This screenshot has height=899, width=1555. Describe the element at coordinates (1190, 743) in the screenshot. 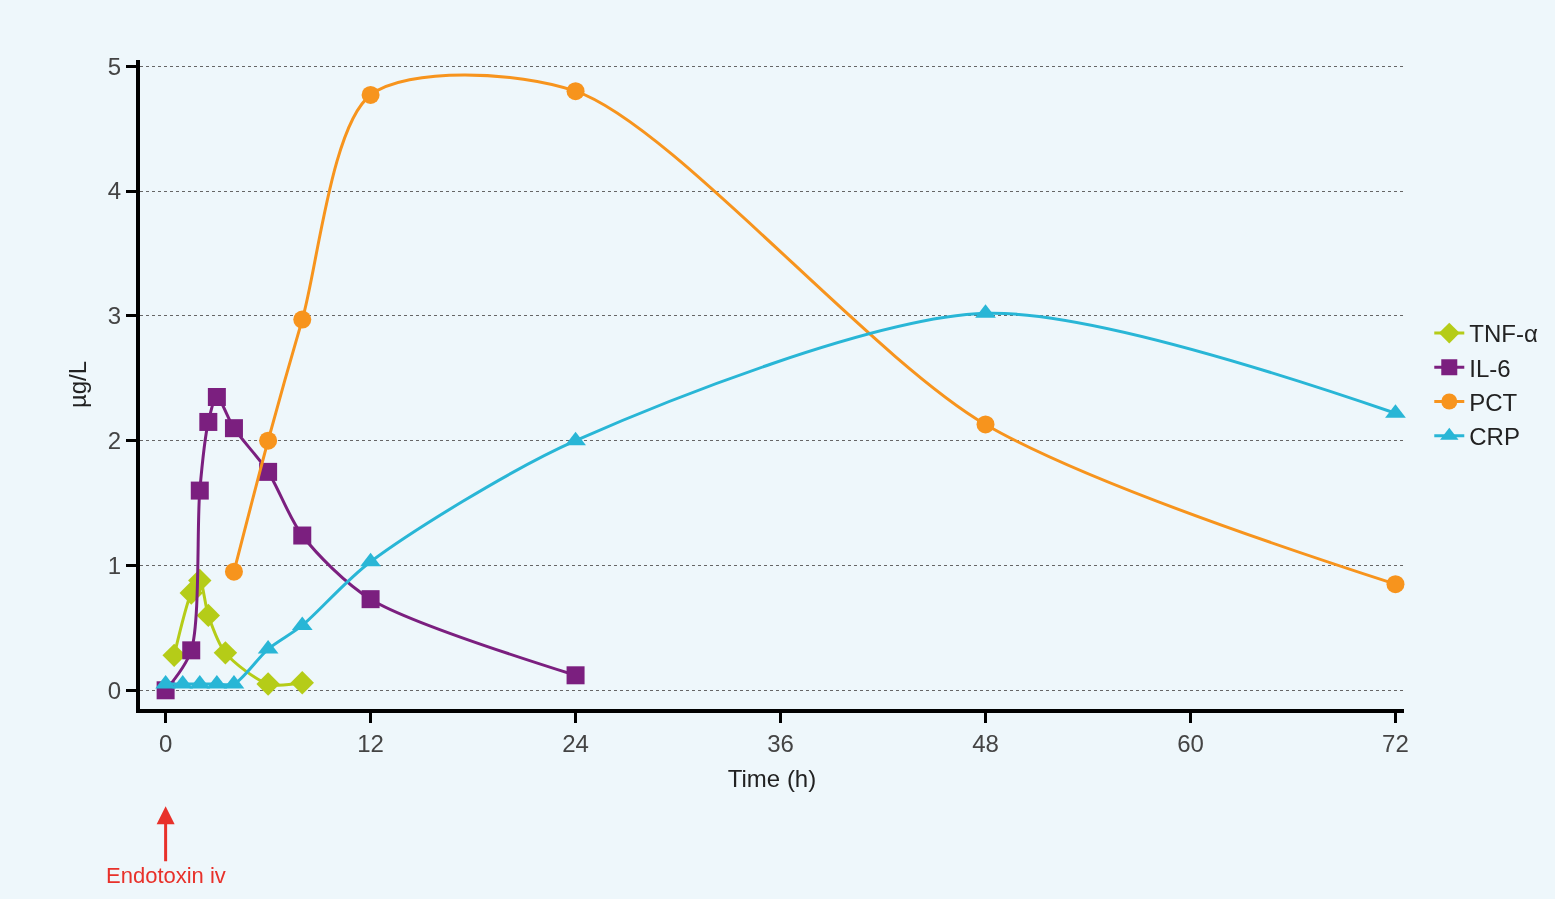

I see `x-tick-label: 60` at that location.